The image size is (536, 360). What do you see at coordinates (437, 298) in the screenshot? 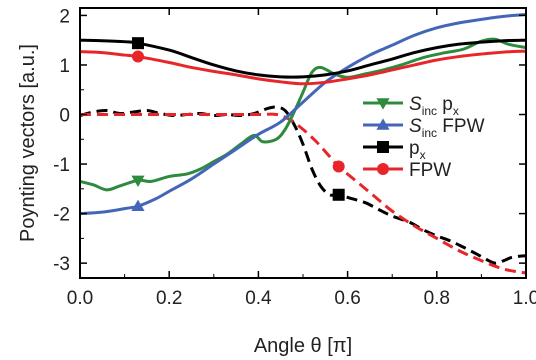
I see `x-tick-label: 0.8` at bounding box center [437, 298].